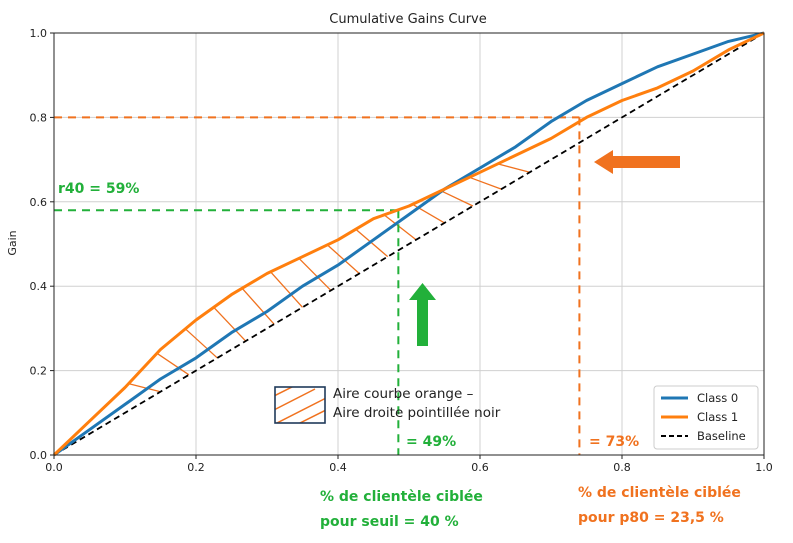  I want to click on green-up-arrow-icon, so click(422, 314).